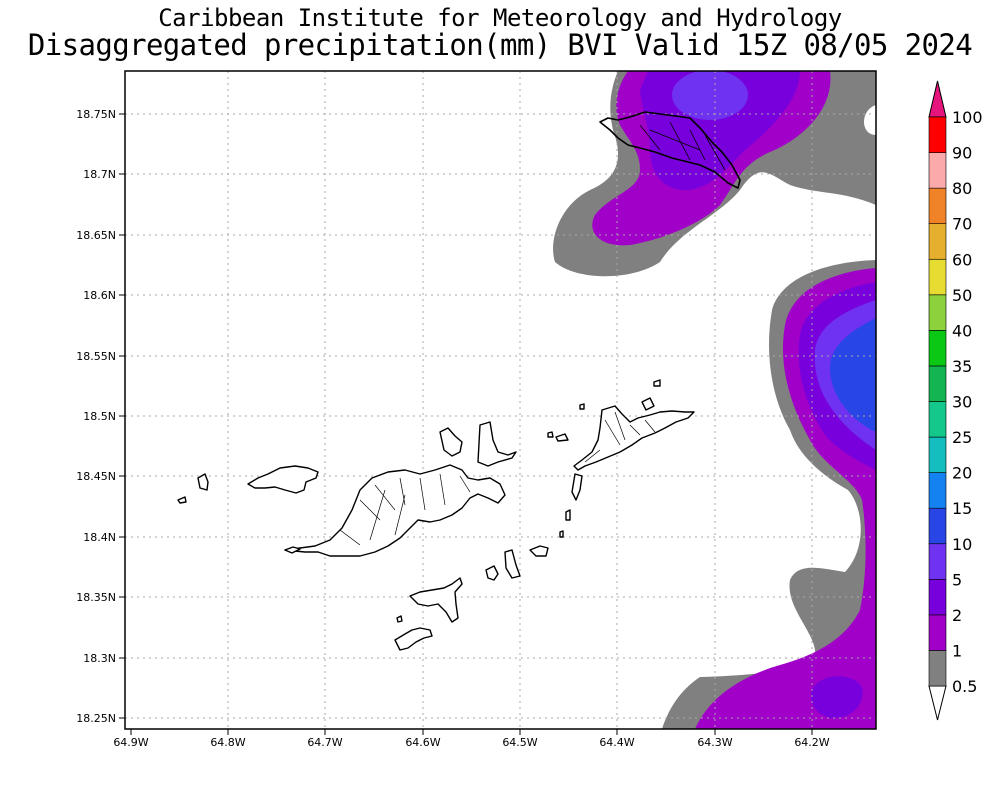 The width and height of the screenshot is (1000, 800). Describe the element at coordinates (96, 718) in the screenshot. I see `lat-label: 18.25N` at that location.